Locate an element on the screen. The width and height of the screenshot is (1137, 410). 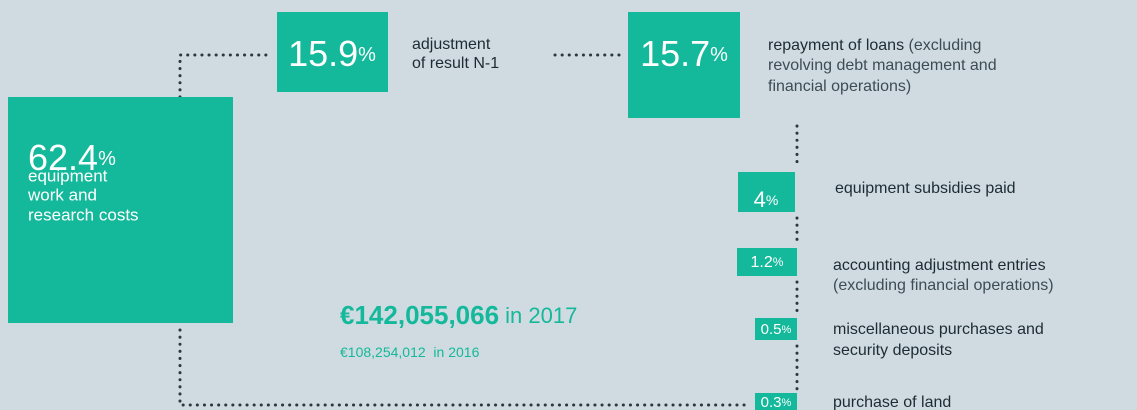
svg-text: 15.7% is located at coordinates (684, 53).